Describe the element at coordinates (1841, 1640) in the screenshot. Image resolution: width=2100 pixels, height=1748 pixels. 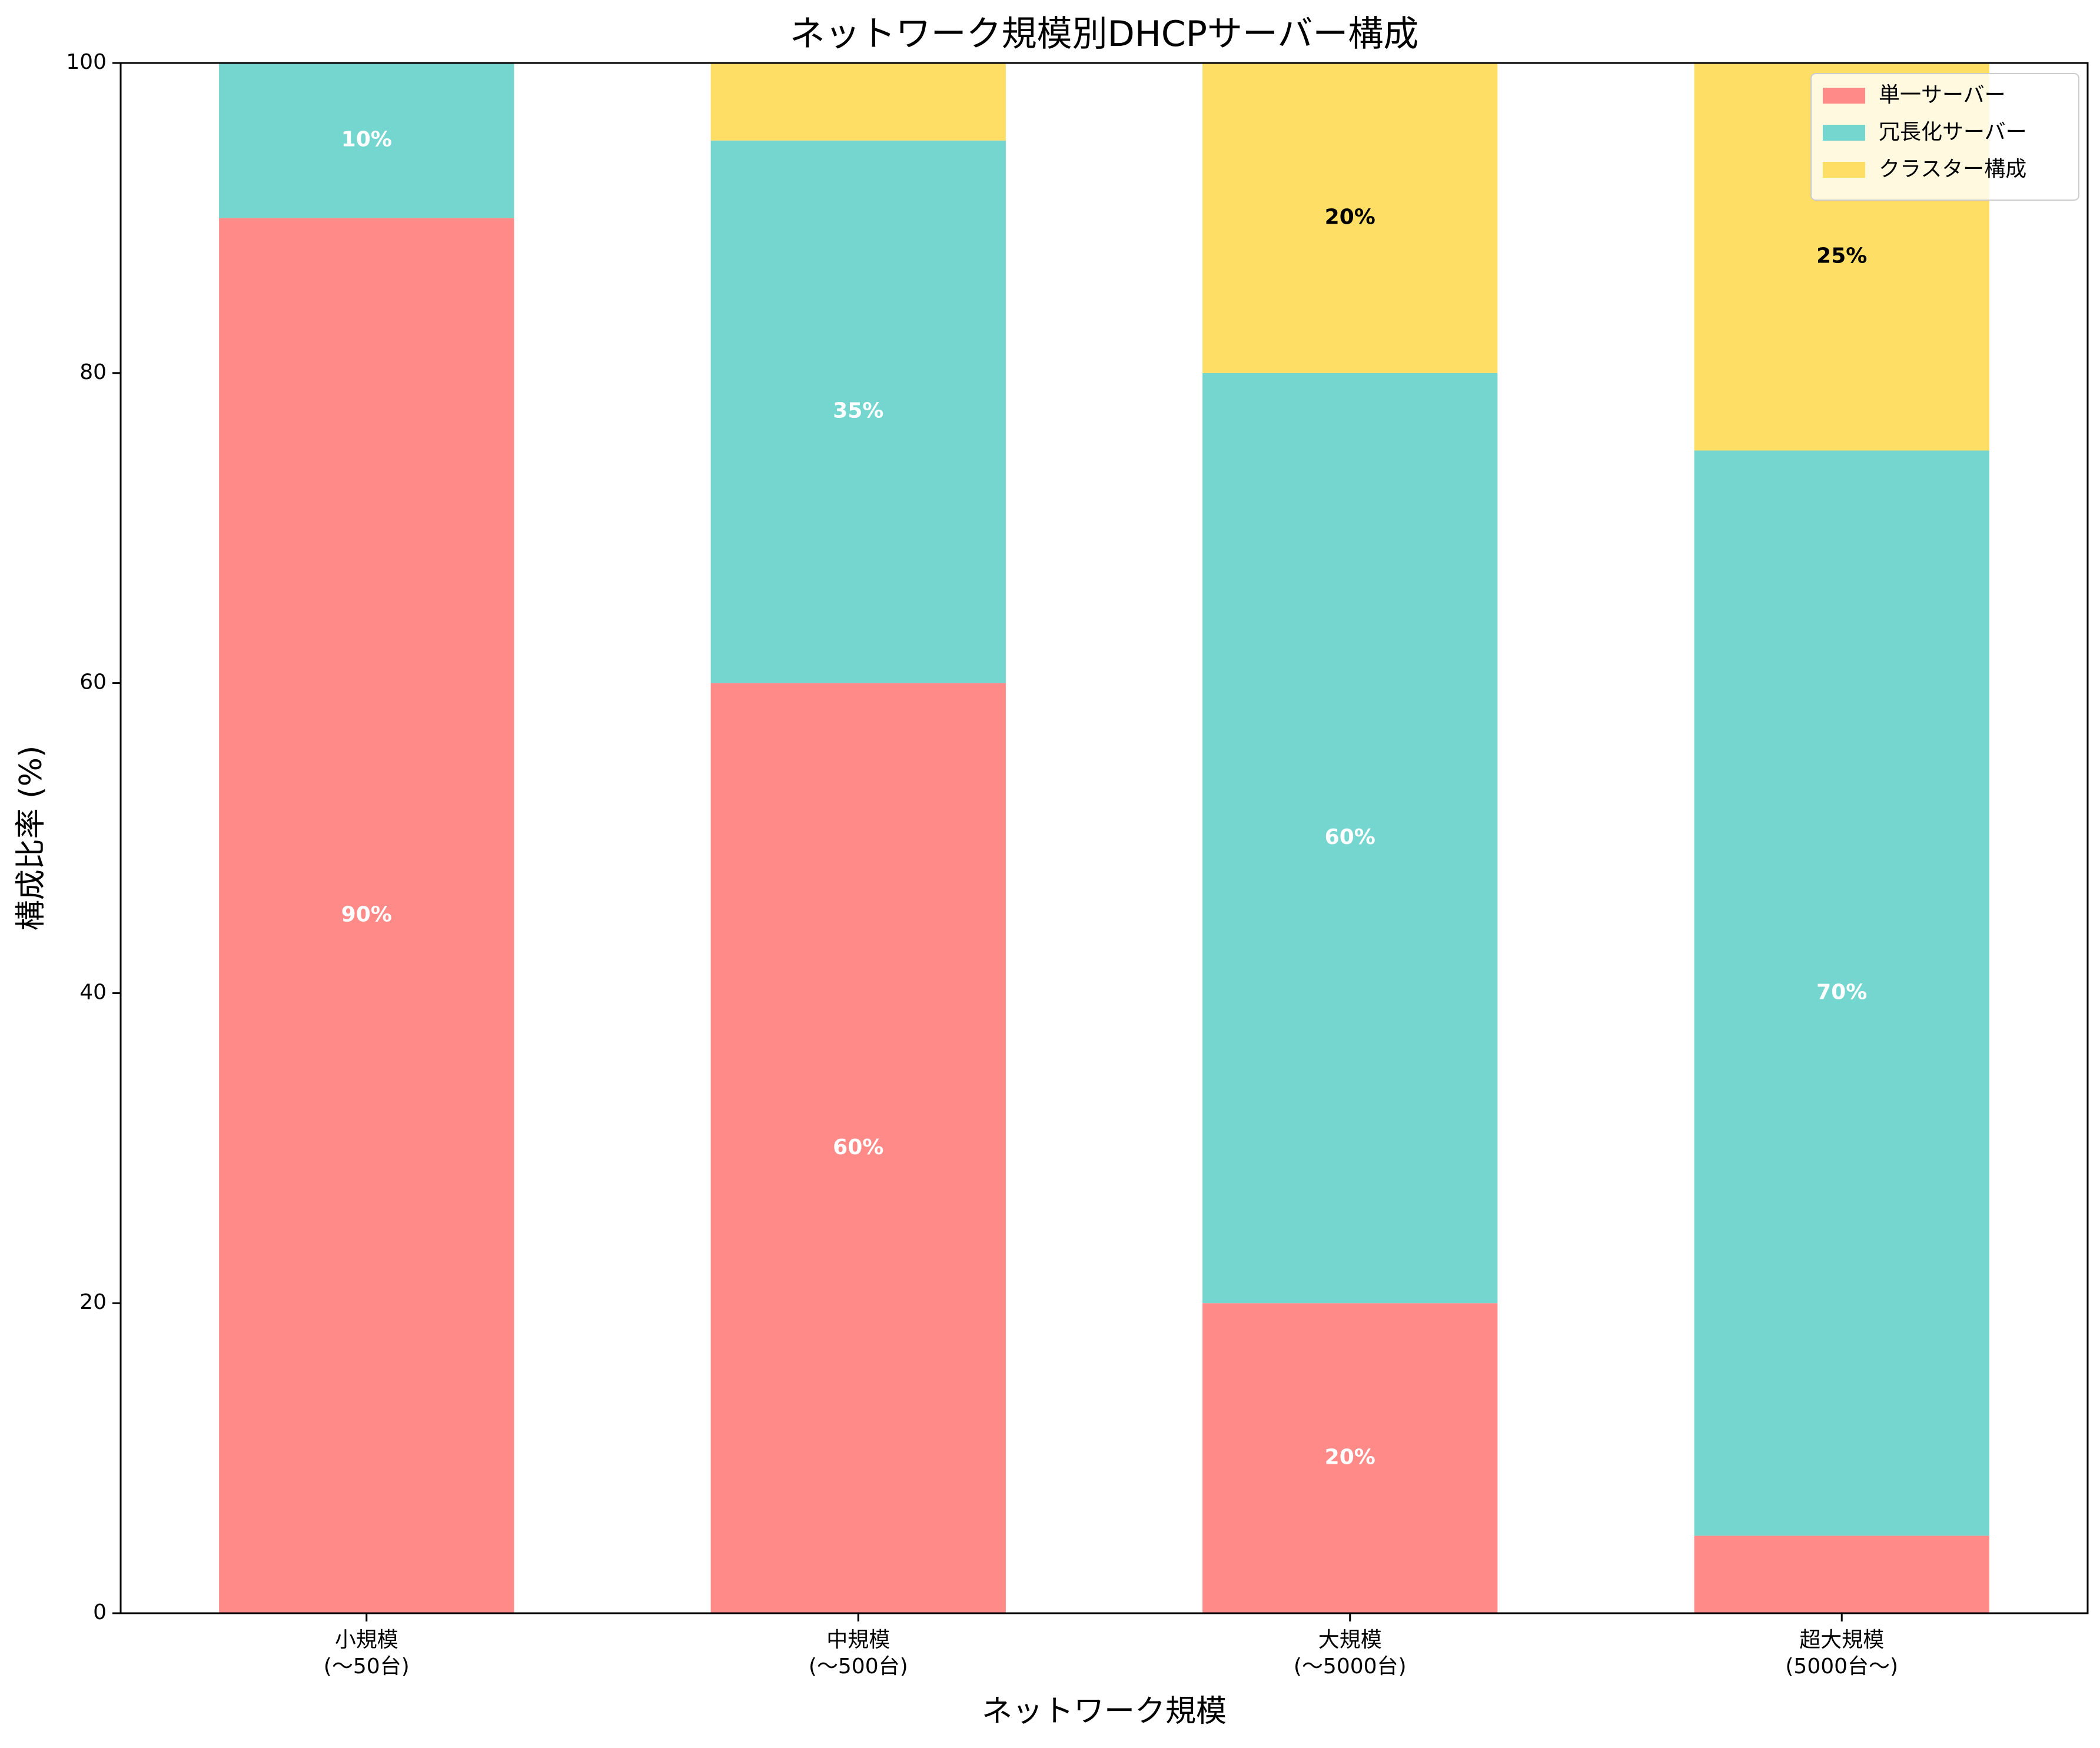
I see `x-tick-label-3-0: 超大規模` at that location.